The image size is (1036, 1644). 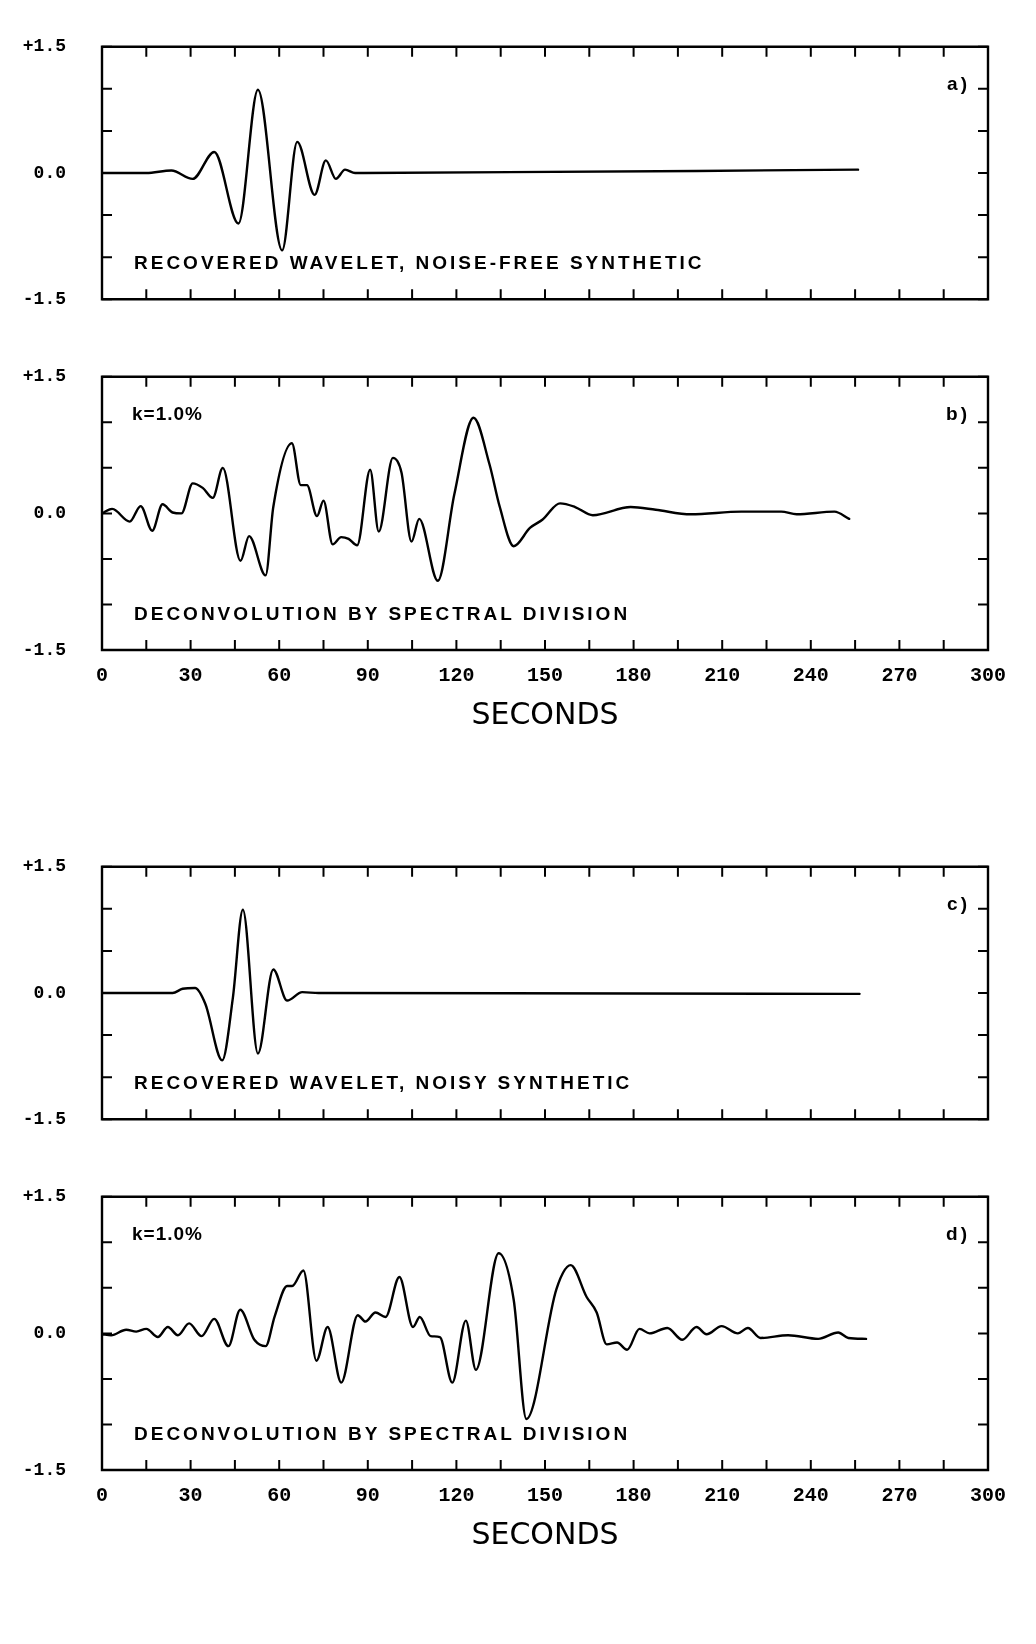 I want to click on annotation: RECOVERED WAVELET, NOISE-FREE SYNTHETIC, so click(x=419, y=262).